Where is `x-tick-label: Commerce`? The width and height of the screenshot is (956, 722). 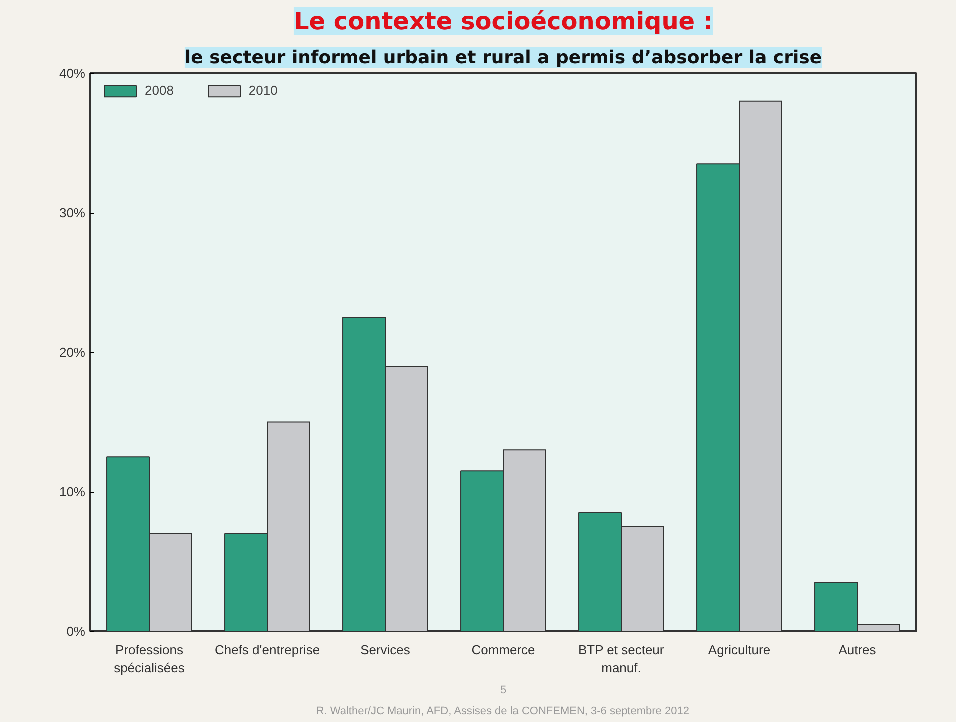 x-tick-label: Commerce is located at coordinates (504, 650).